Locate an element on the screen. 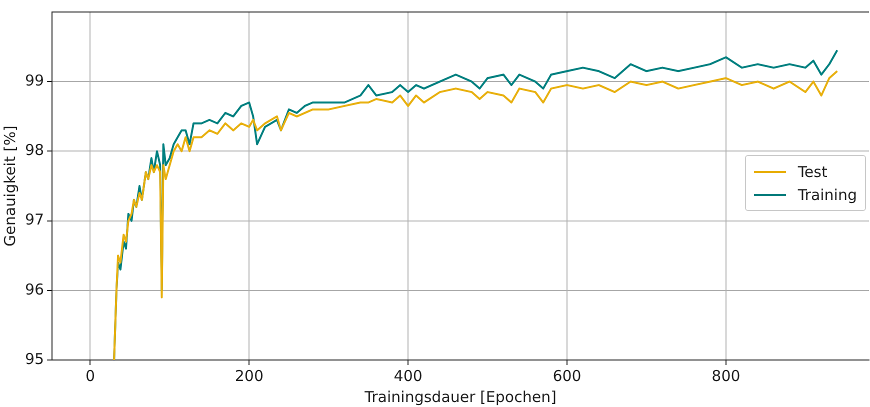  x-tick-label: 800 is located at coordinates (726, 375).